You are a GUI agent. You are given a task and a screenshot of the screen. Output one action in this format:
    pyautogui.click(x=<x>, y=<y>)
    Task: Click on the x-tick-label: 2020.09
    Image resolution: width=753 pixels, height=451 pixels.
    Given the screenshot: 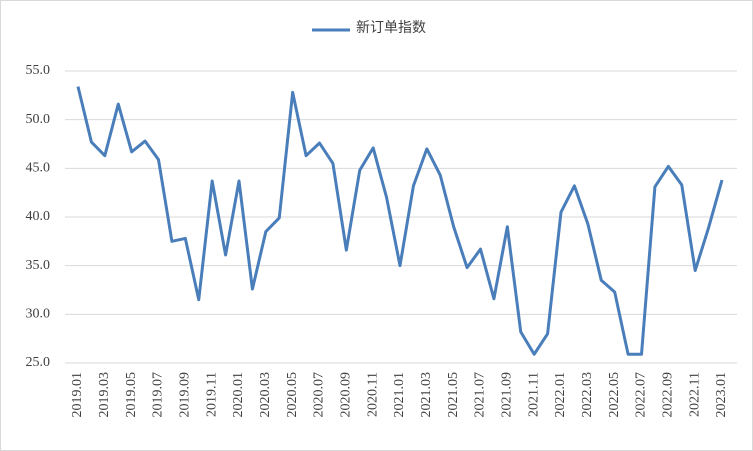 What is the action you would take?
    pyautogui.click(x=346, y=395)
    